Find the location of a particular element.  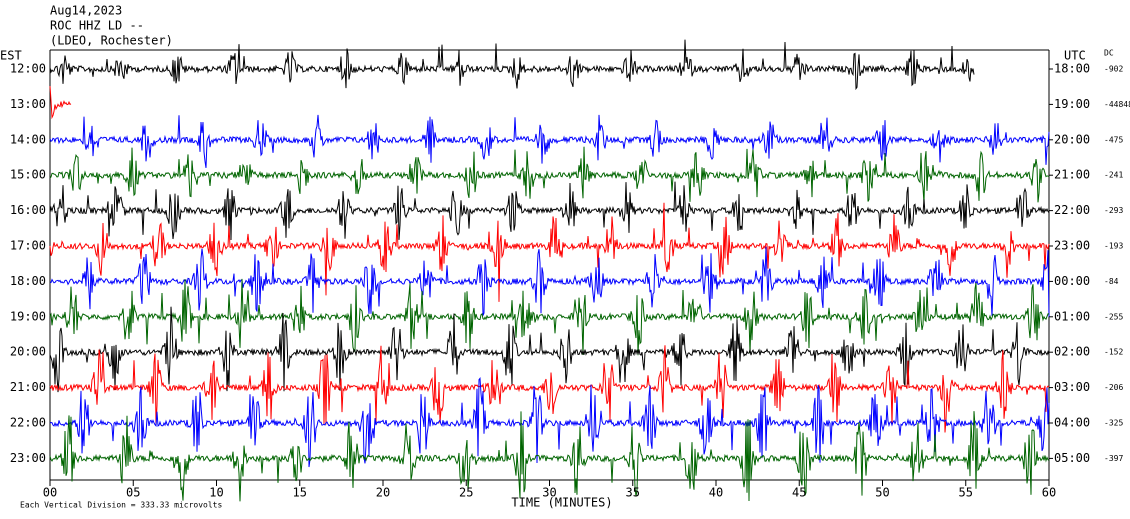

est-label: 13:00 is located at coordinates (28, 104).